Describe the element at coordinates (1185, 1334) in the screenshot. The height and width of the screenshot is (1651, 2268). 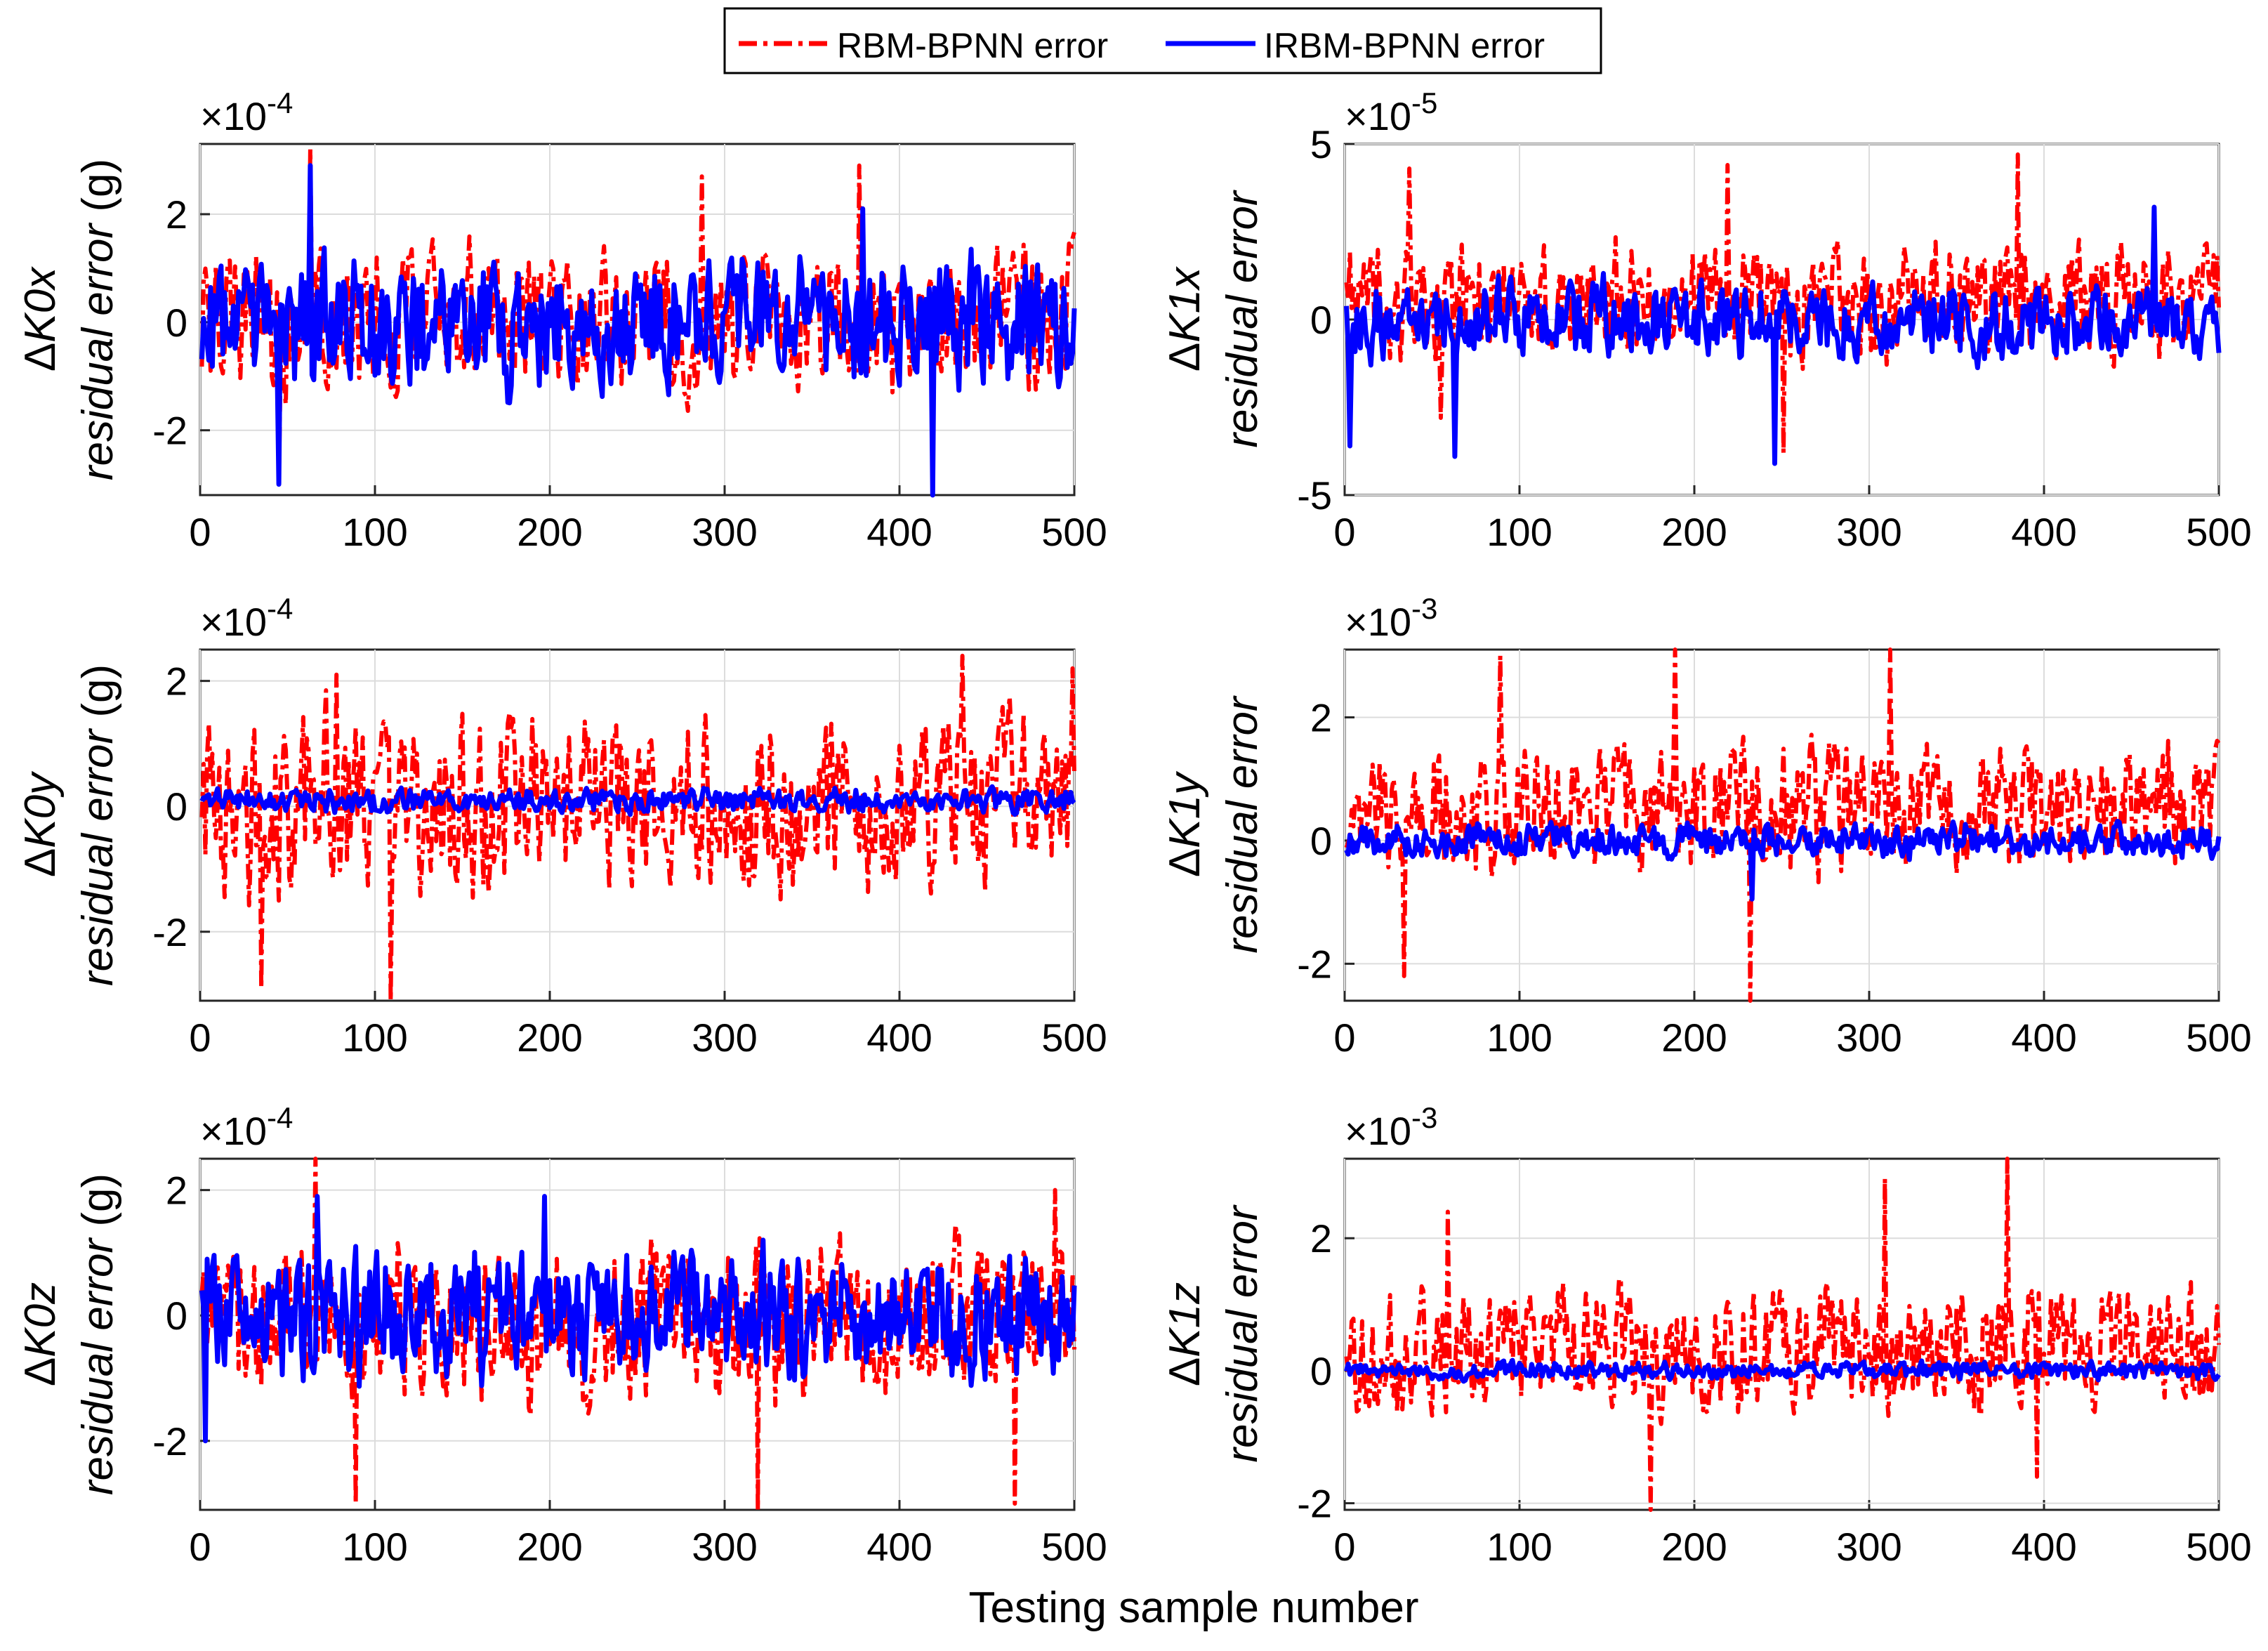
I see `y-label-main: ΔK1z` at that location.